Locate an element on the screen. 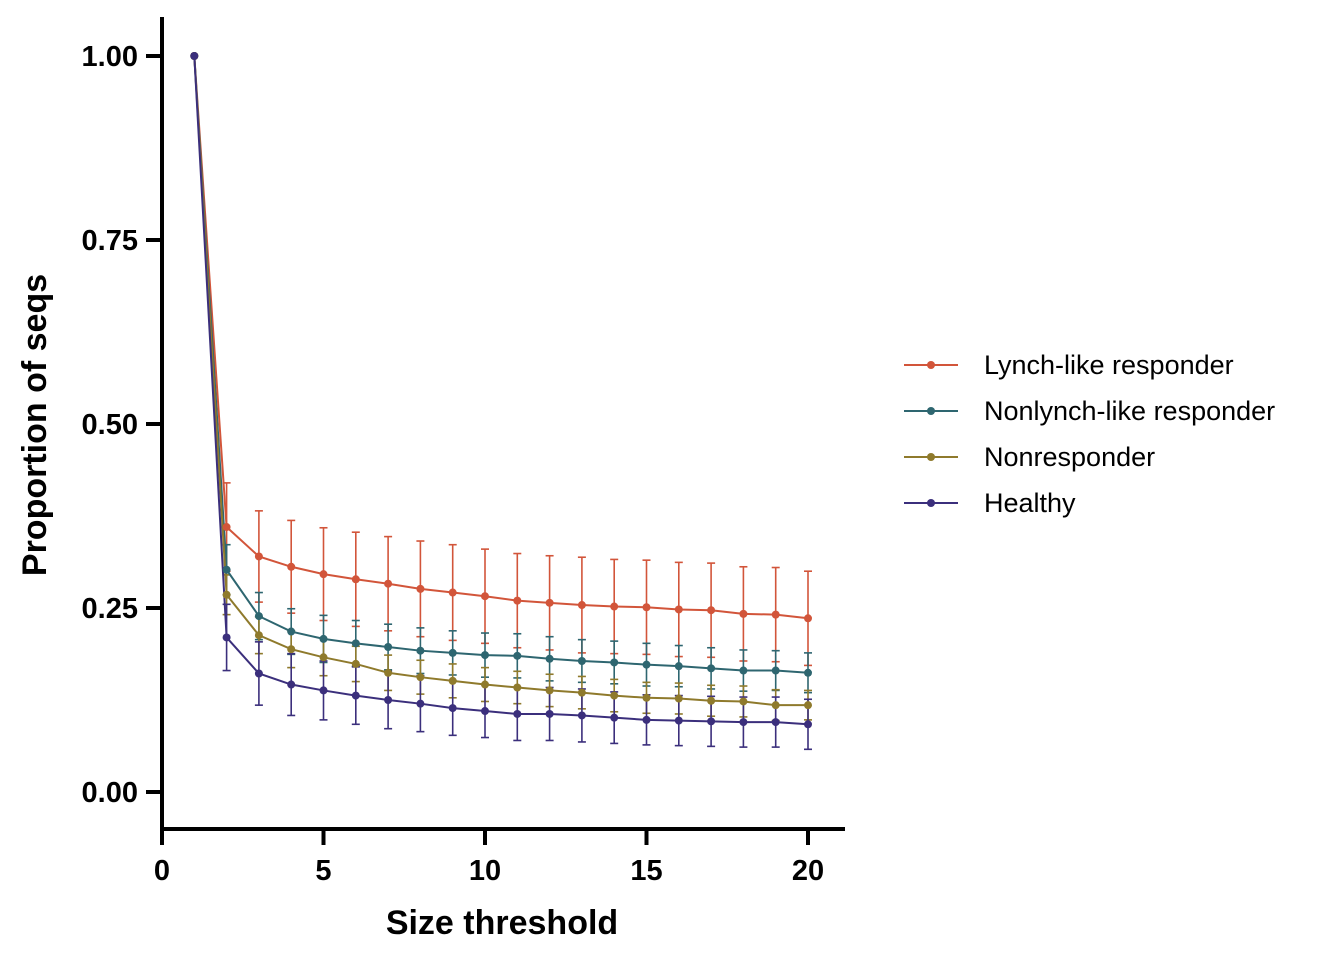 The image size is (1344, 960). x-tick-label: 15 is located at coordinates (646, 871).